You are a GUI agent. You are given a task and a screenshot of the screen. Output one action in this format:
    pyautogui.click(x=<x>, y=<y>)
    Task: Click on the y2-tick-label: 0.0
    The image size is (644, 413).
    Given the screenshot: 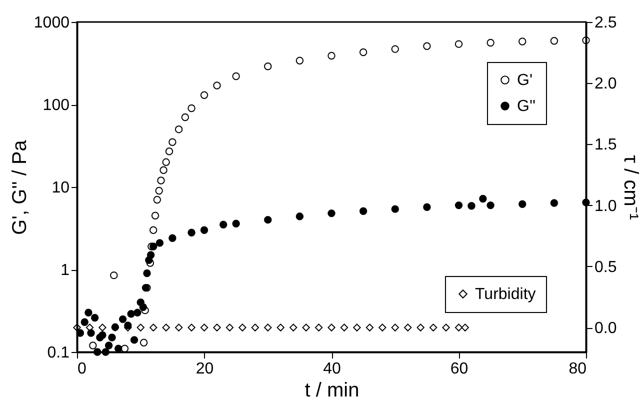 What is the action you would take?
    pyautogui.click(x=605, y=329)
    